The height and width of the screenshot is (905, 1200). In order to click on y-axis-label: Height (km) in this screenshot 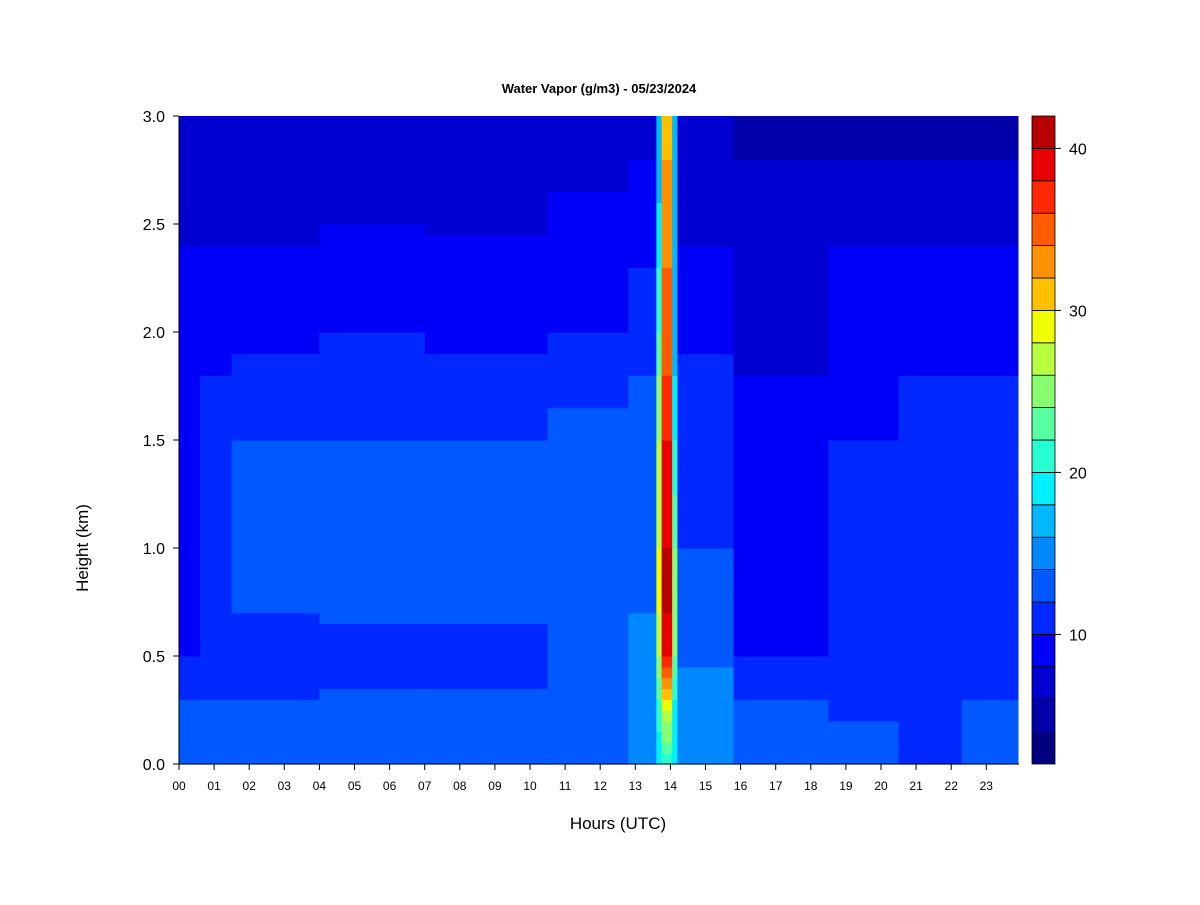, I will do `click(82, 548)`.